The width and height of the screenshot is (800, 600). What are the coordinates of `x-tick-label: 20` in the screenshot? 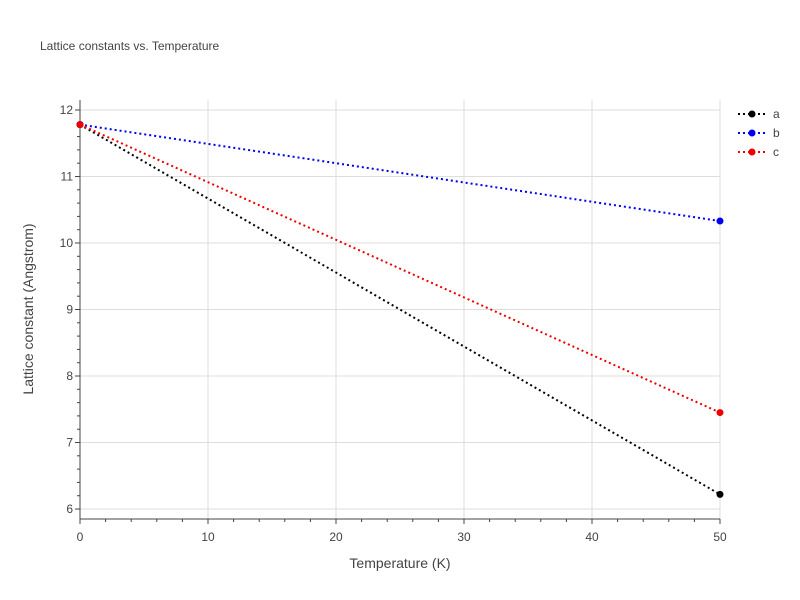 It's located at (336, 537).